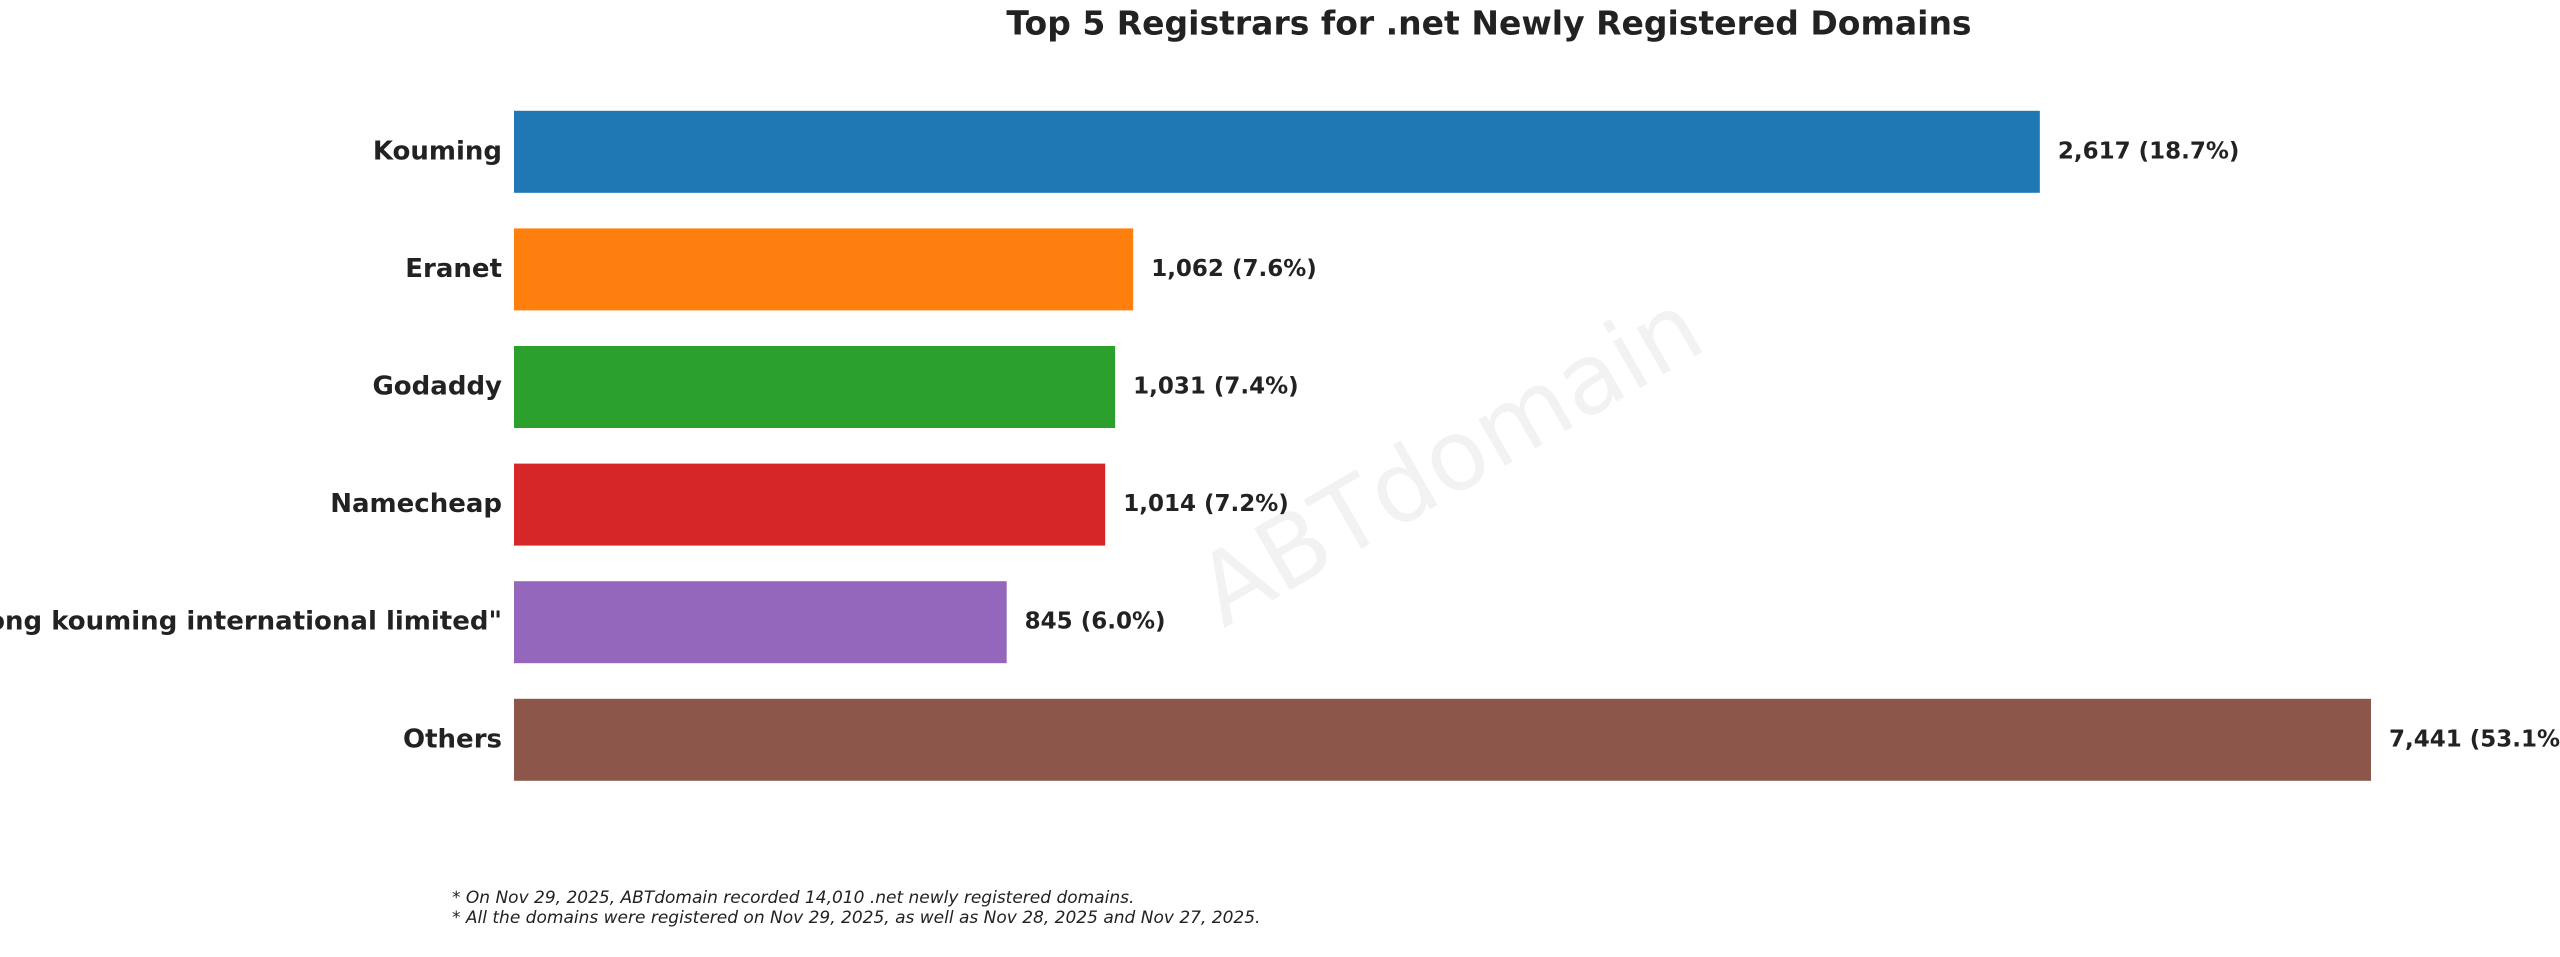  What do you see at coordinates (1234, 269) in the screenshot?
I see `value-label: 1,062 (7.6%)` at bounding box center [1234, 269].